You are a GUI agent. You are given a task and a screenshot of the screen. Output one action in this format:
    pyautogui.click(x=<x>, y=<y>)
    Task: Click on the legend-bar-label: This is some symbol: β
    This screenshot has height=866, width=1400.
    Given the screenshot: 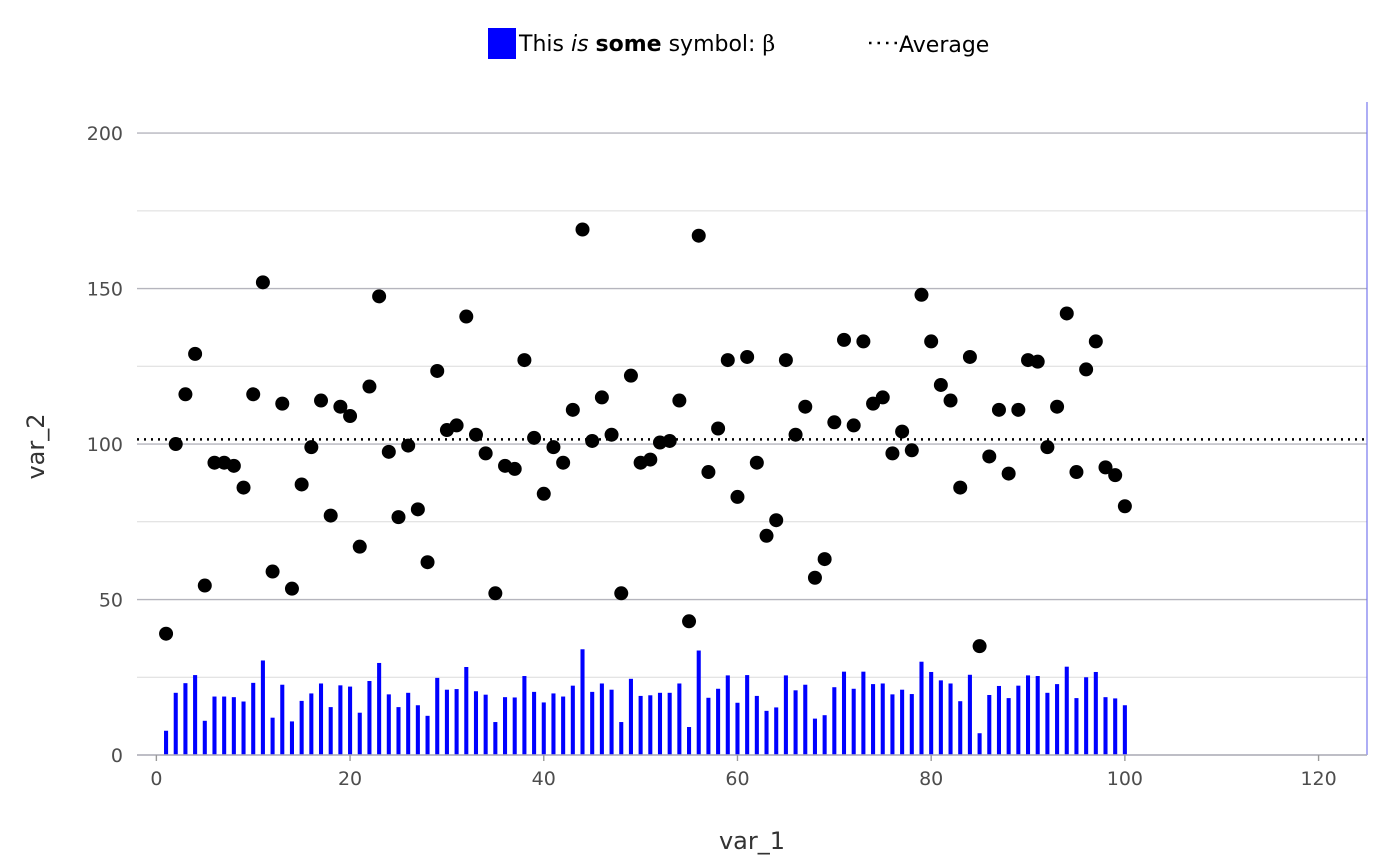 What is the action you would take?
    pyautogui.click(x=646, y=44)
    